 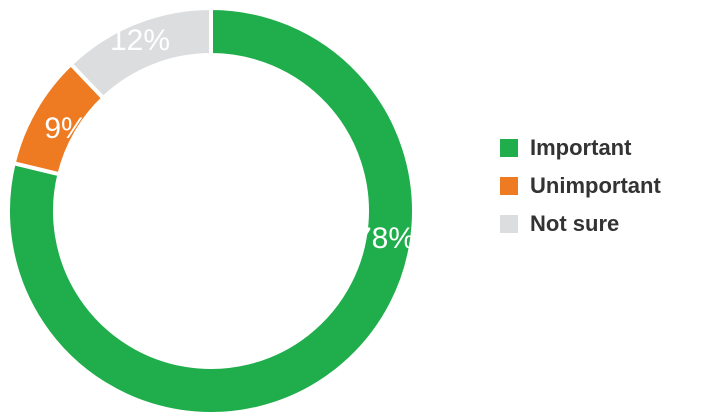 I want to click on legend-label: Important, so click(x=581, y=147).